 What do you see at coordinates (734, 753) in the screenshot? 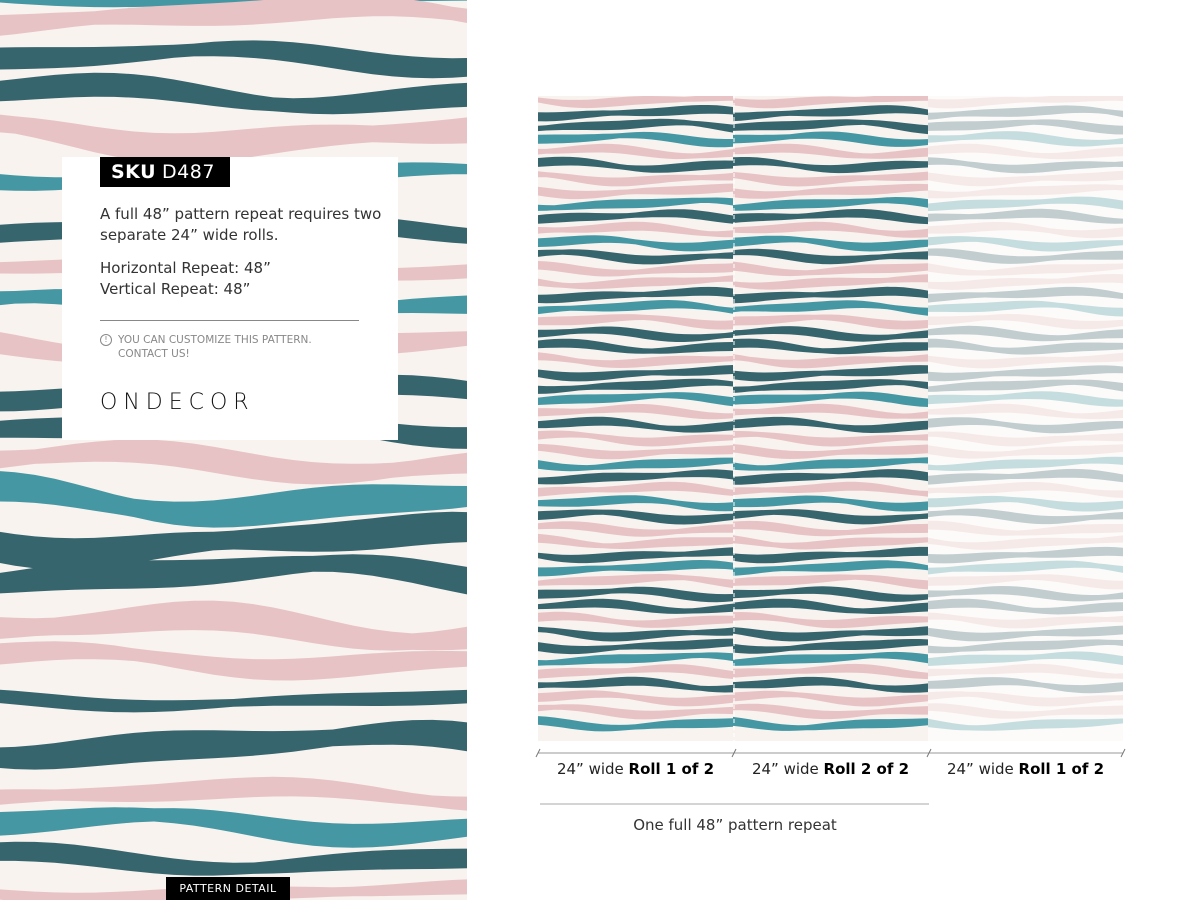
I see `tick` at bounding box center [734, 753].